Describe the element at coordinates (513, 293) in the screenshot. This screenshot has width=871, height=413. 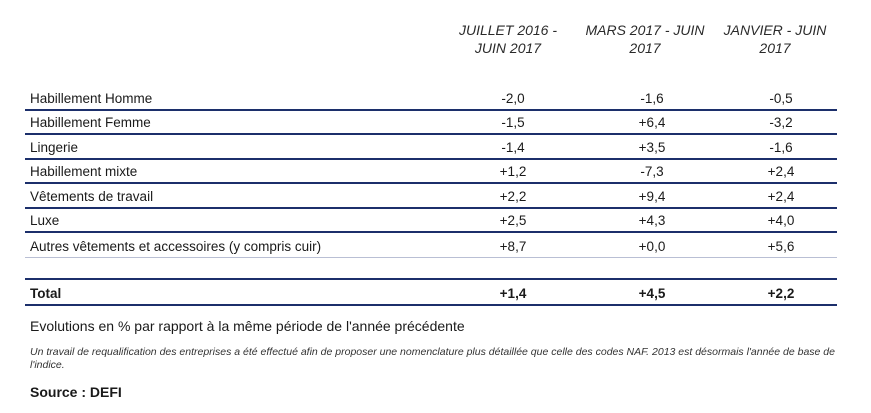
I see `total-value-juillet-juin: +1,4` at that location.